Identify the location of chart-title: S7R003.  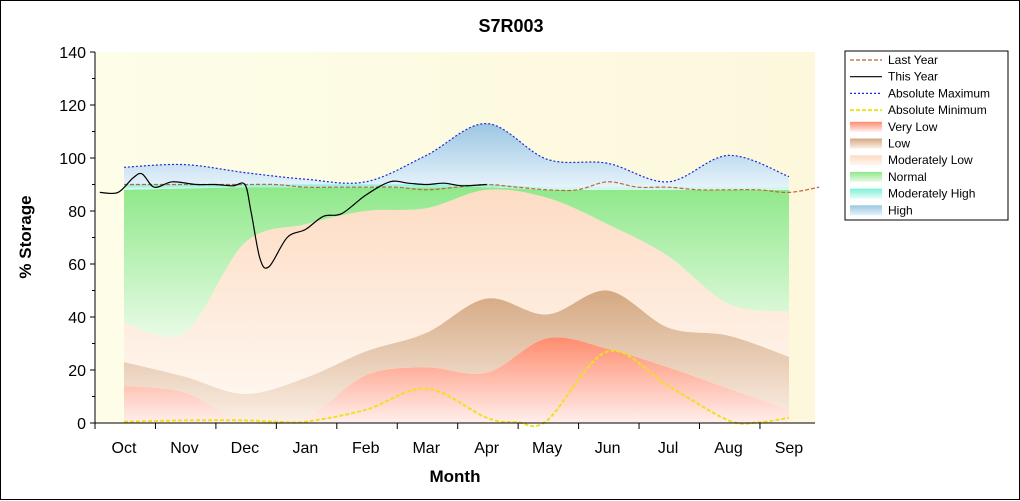
(510, 26).